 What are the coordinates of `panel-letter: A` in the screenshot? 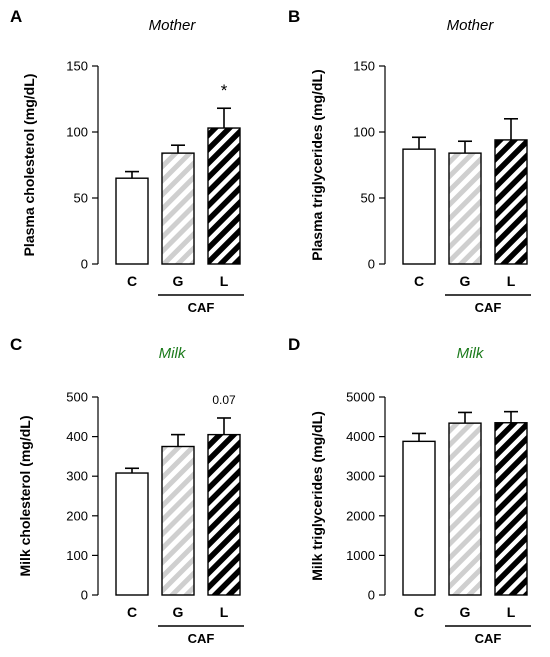 It's located at (16, 16).